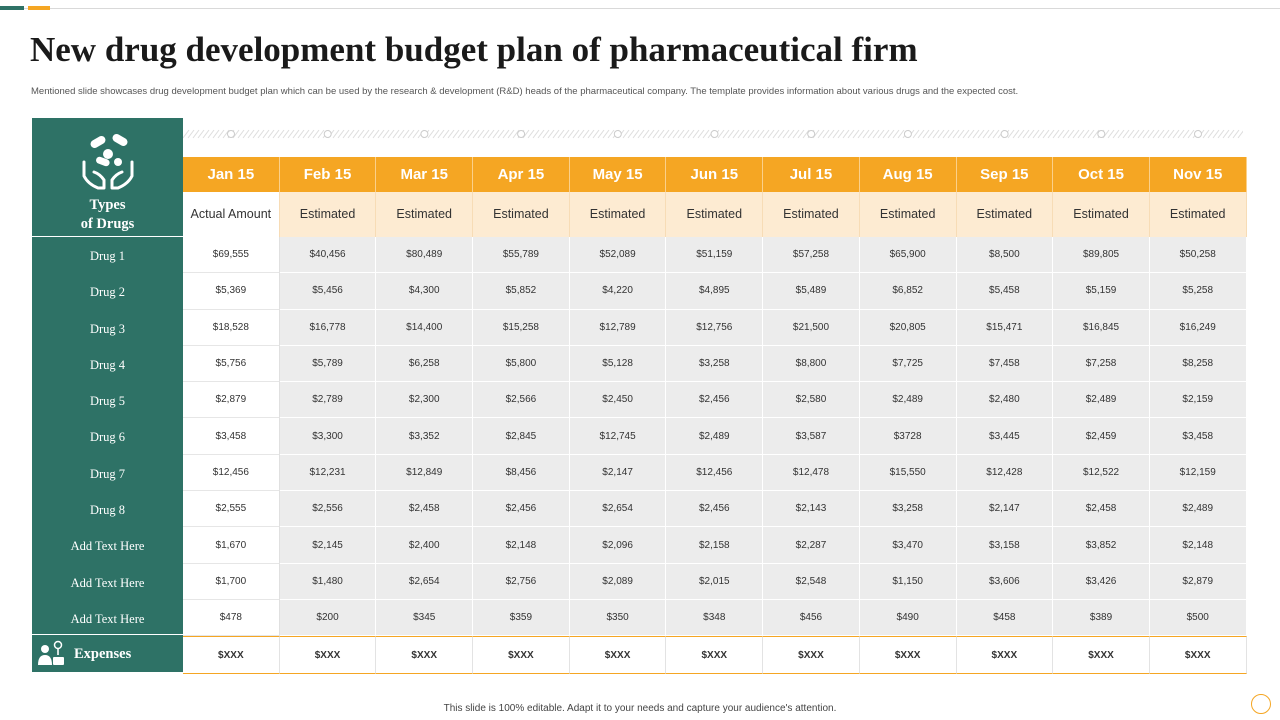  What do you see at coordinates (715, 618) in the screenshot?
I see `value-cell: $348` at bounding box center [715, 618].